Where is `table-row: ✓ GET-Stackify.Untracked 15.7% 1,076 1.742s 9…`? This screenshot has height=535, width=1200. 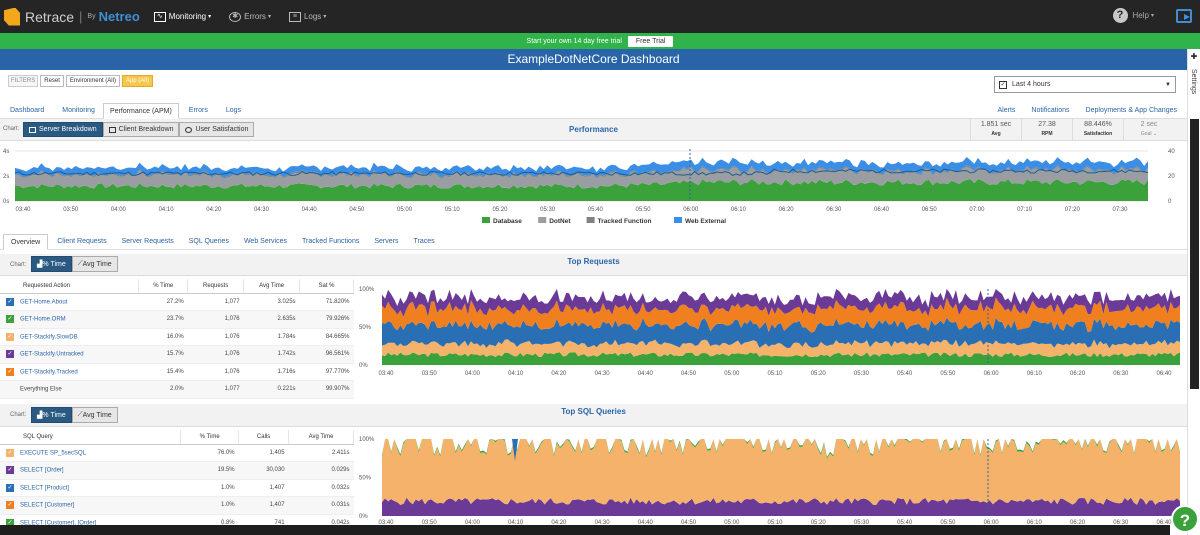 table-row: ✓ GET-Stackify.Untracked 15.7% 1,076 1.742s 9… is located at coordinates (177, 354).